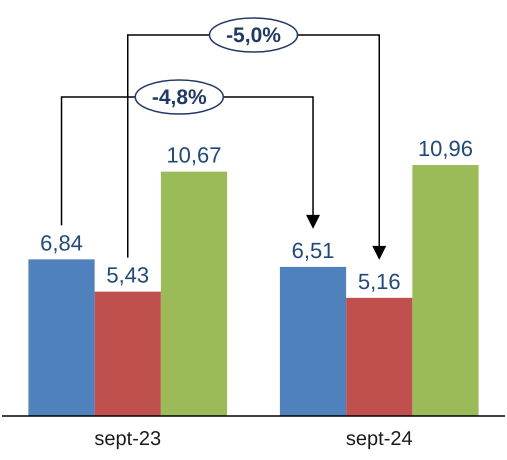 This screenshot has width=507, height=460. What do you see at coordinates (379, 439) in the screenshot?
I see `x-tick-label: sept-24` at bounding box center [379, 439].